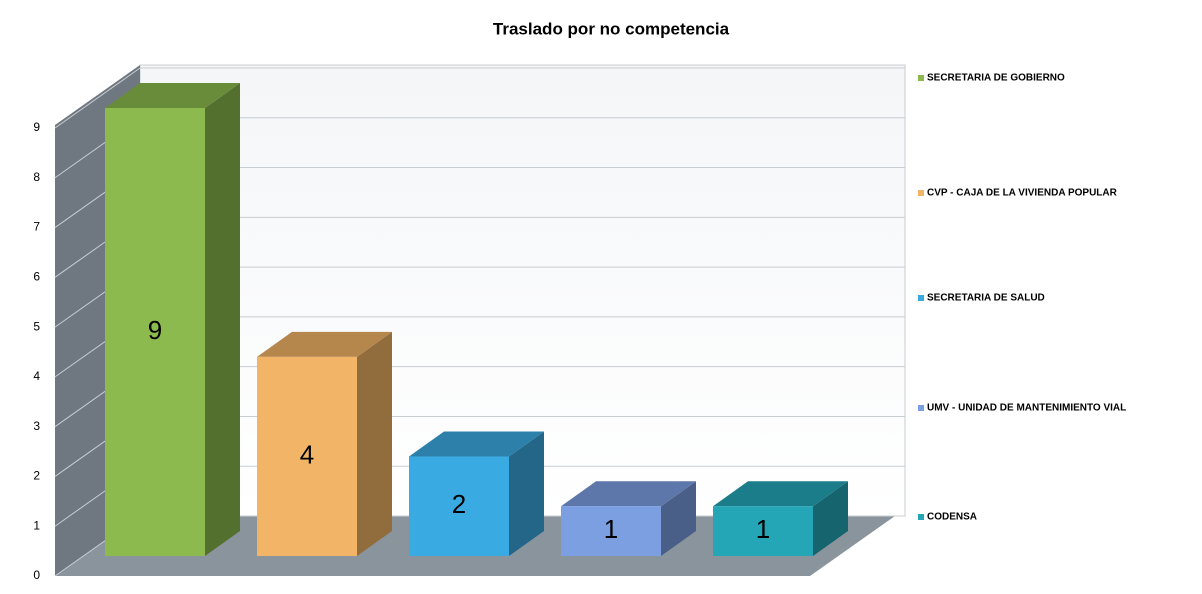  Describe the element at coordinates (986, 298) in the screenshot. I see `legend-label: SECRETARIA DE SALUD` at that location.